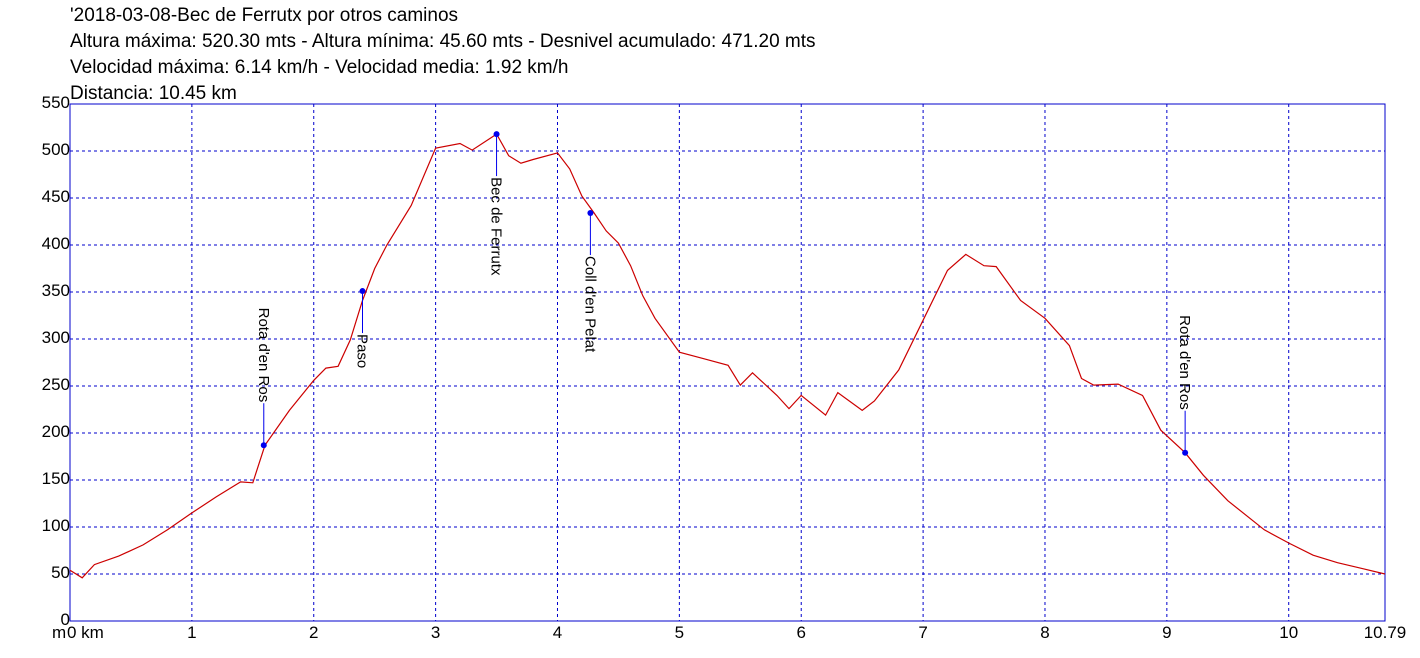  I want to click on waypoint-label: Bec de Ferrutx, so click(496, 226).